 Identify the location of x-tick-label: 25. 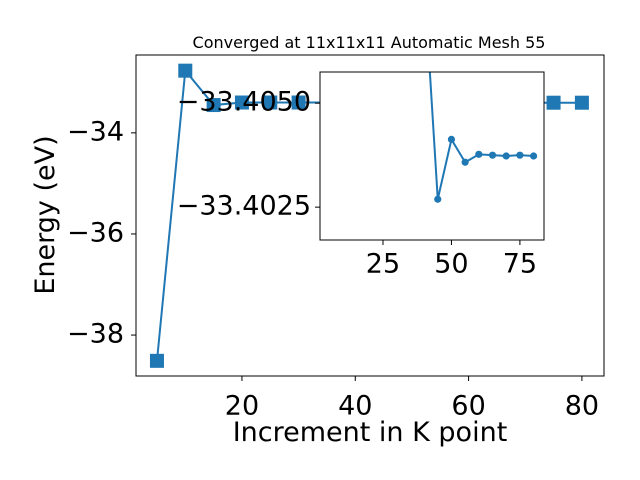
(383, 264).